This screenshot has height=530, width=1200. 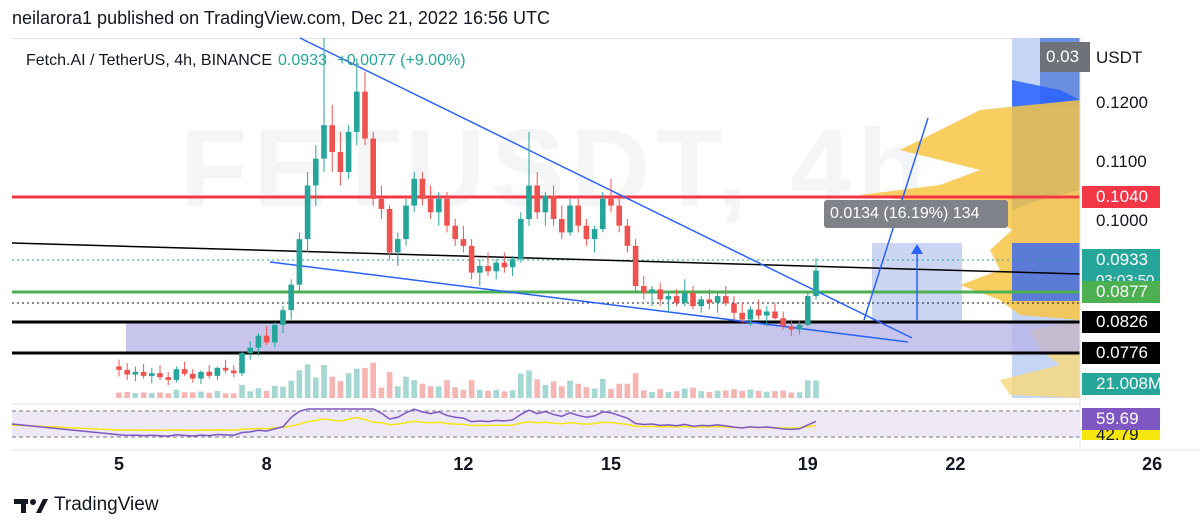 I want to click on x-tick-label: 8, so click(x=267, y=464).